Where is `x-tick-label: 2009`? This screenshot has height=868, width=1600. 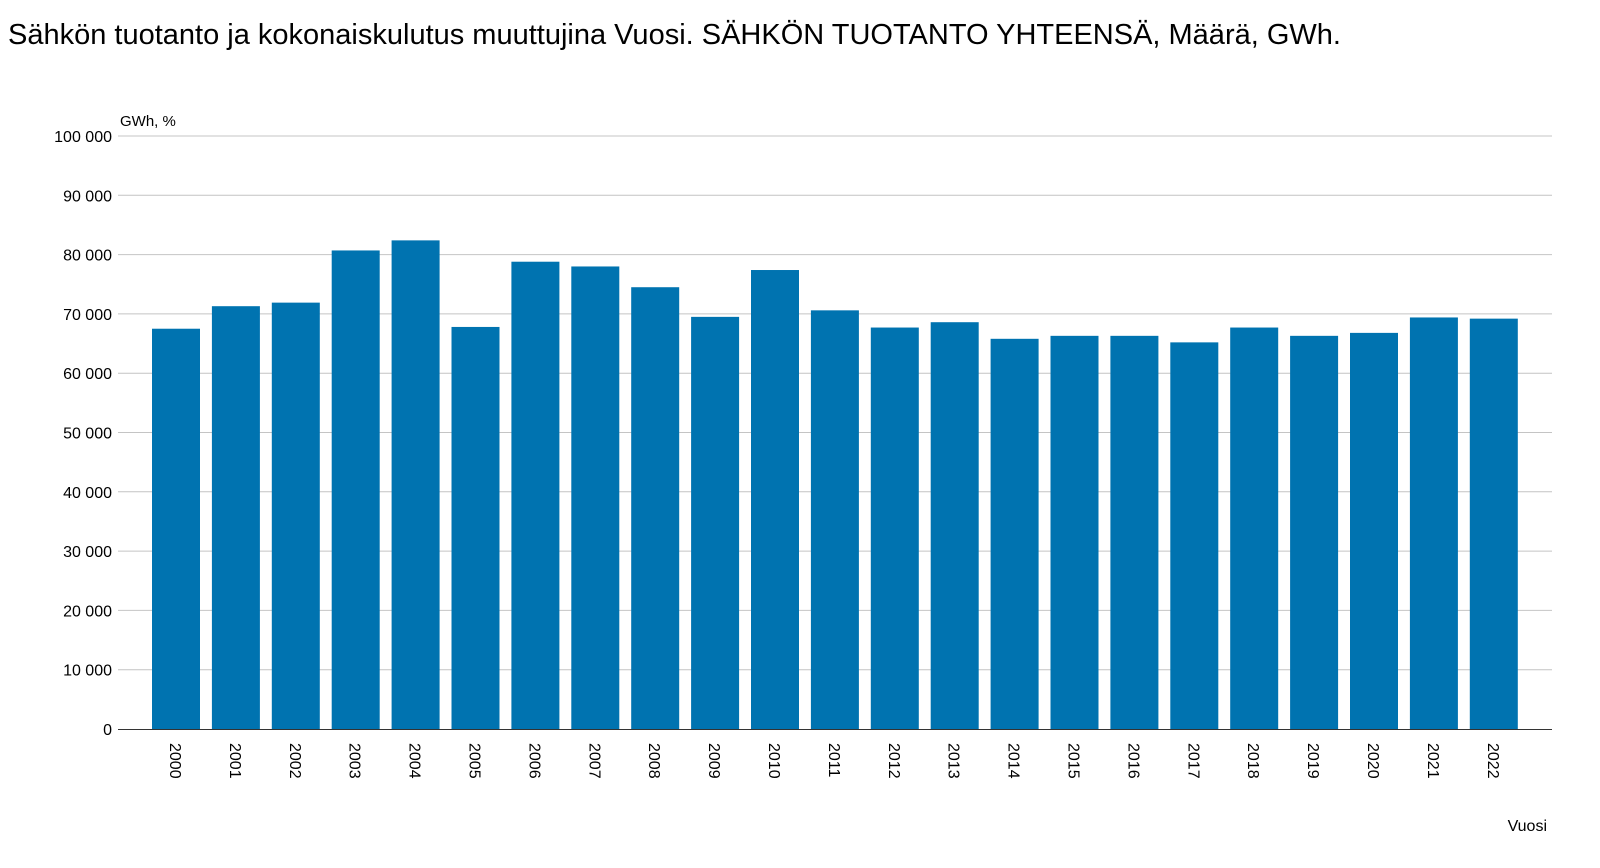 x-tick-label: 2009 is located at coordinates (713, 761).